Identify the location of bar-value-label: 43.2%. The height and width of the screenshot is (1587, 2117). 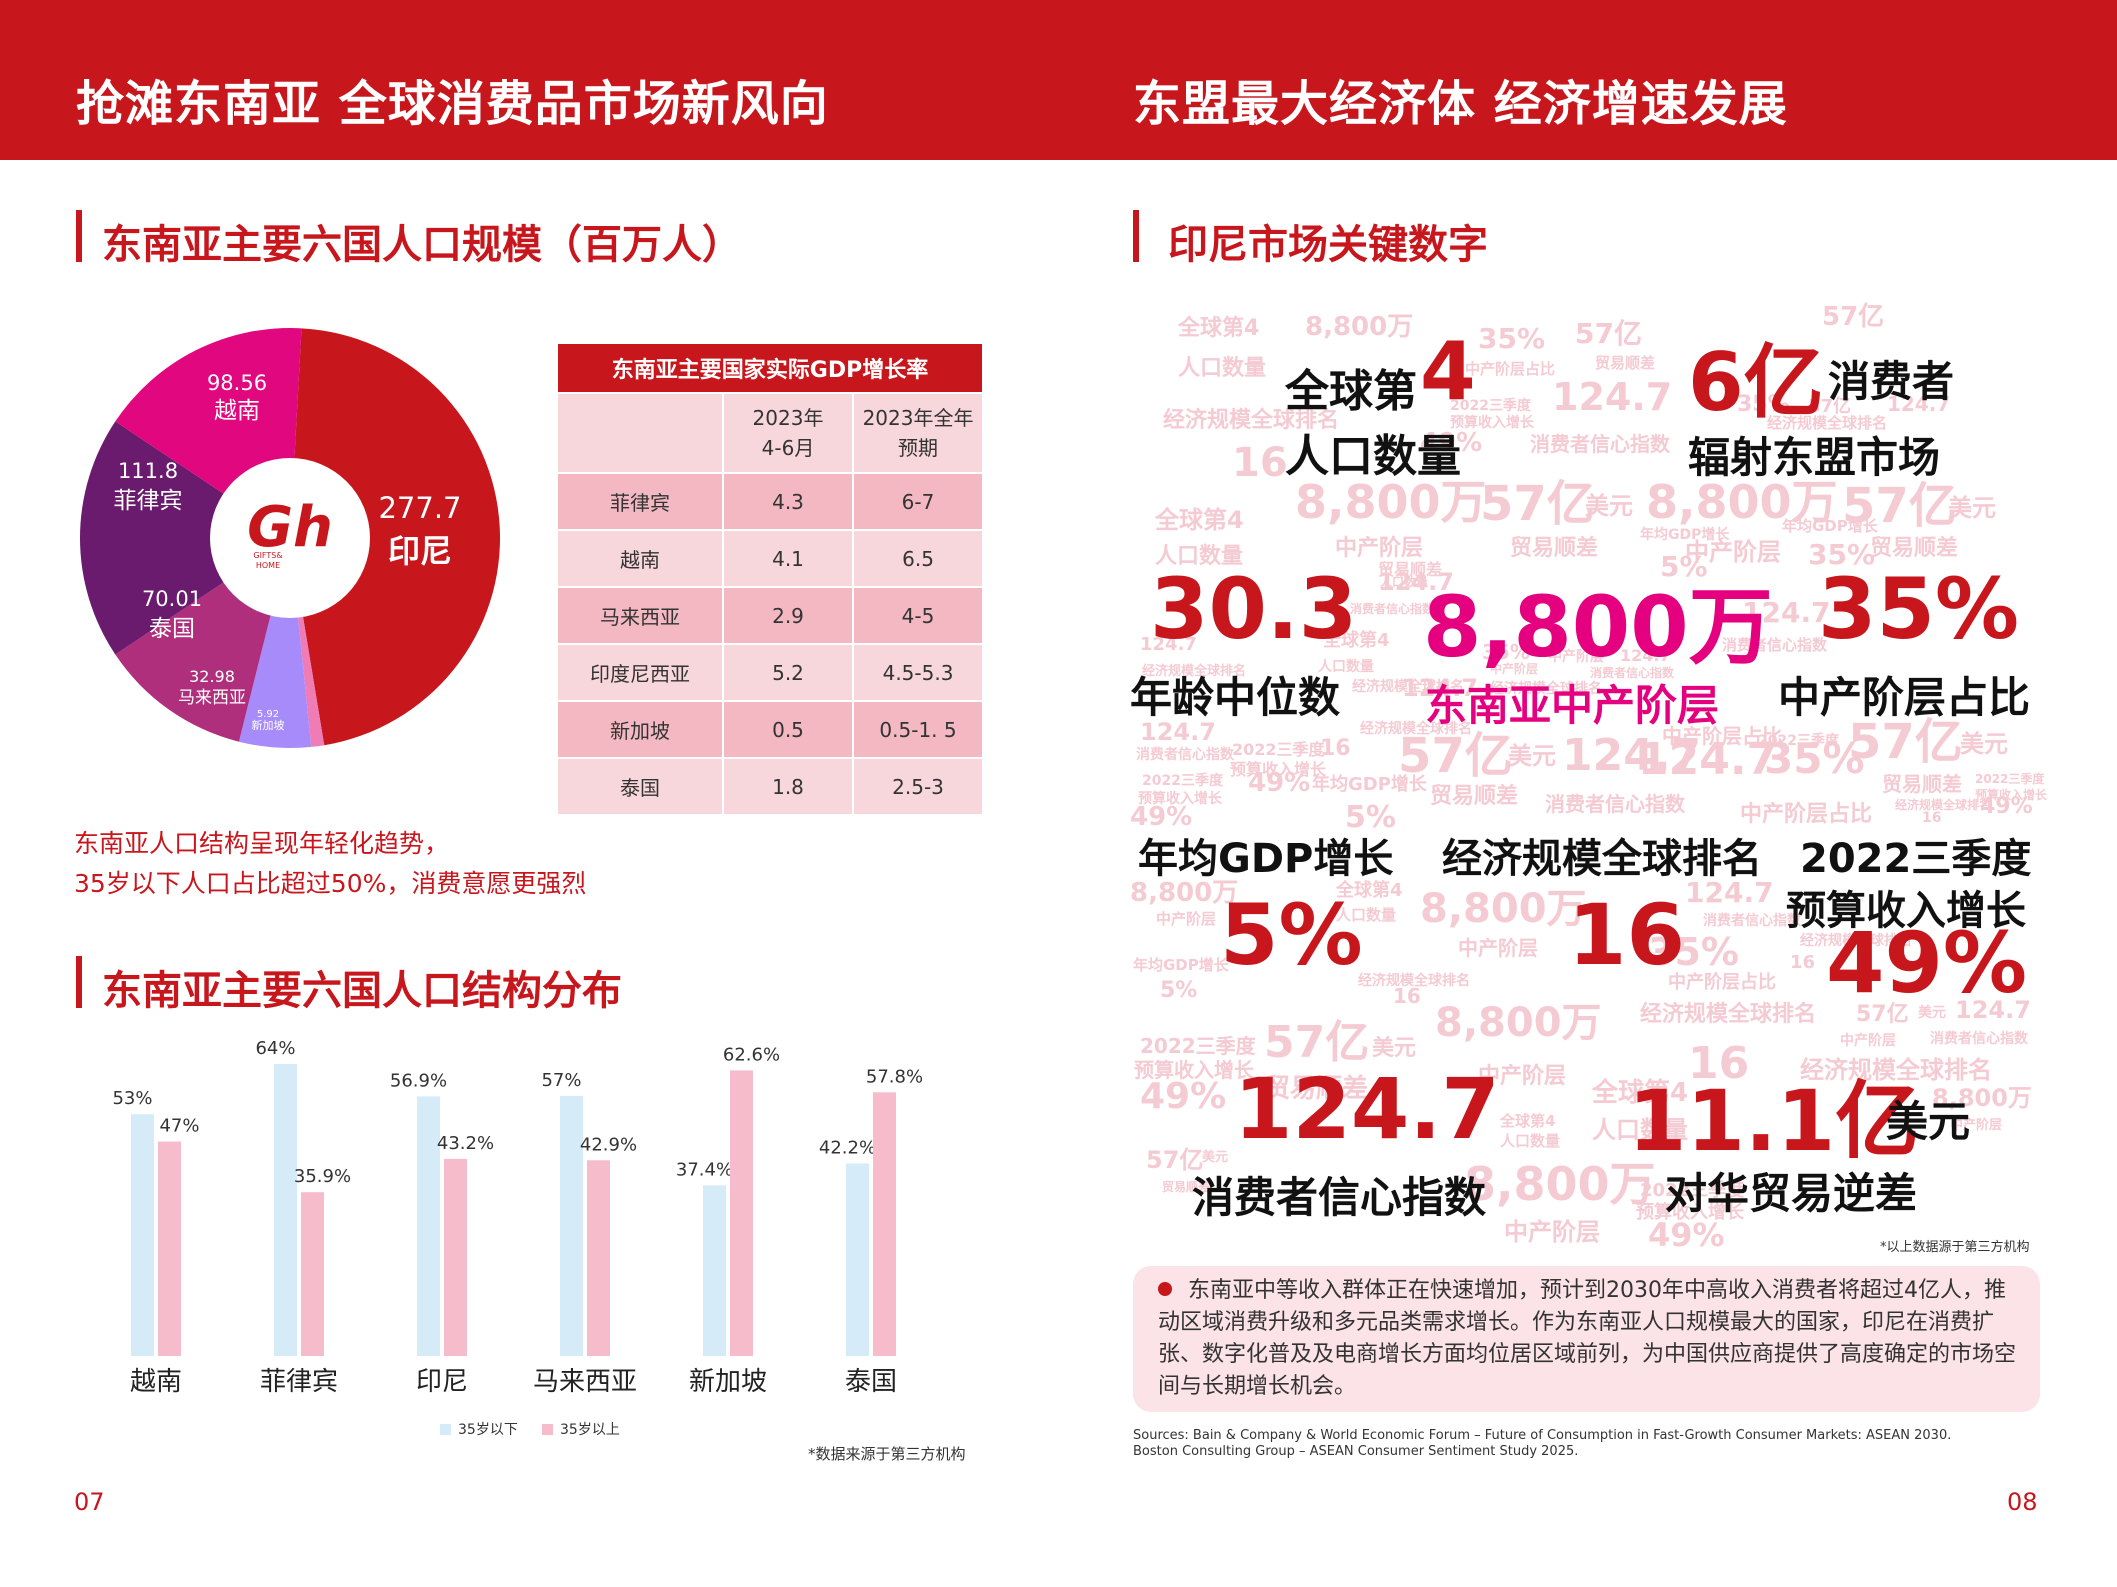
(465, 1143).